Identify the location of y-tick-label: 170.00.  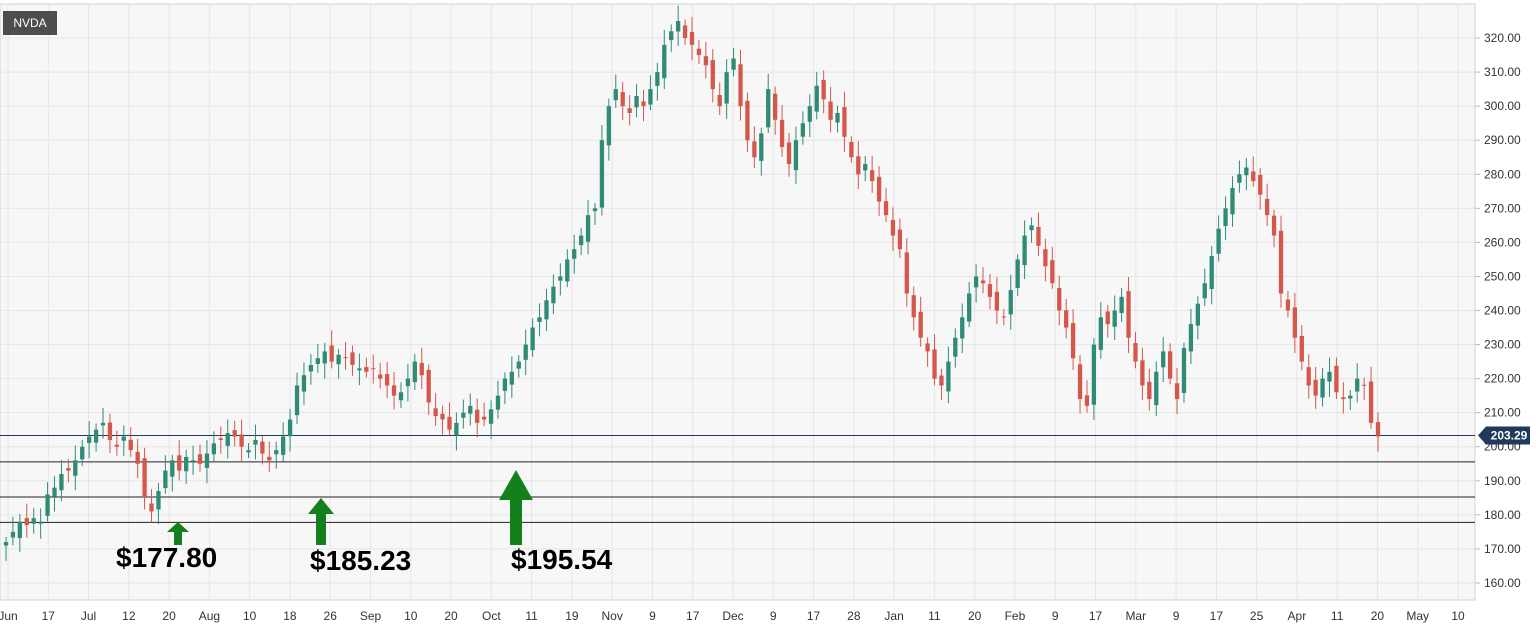
(1502, 549).